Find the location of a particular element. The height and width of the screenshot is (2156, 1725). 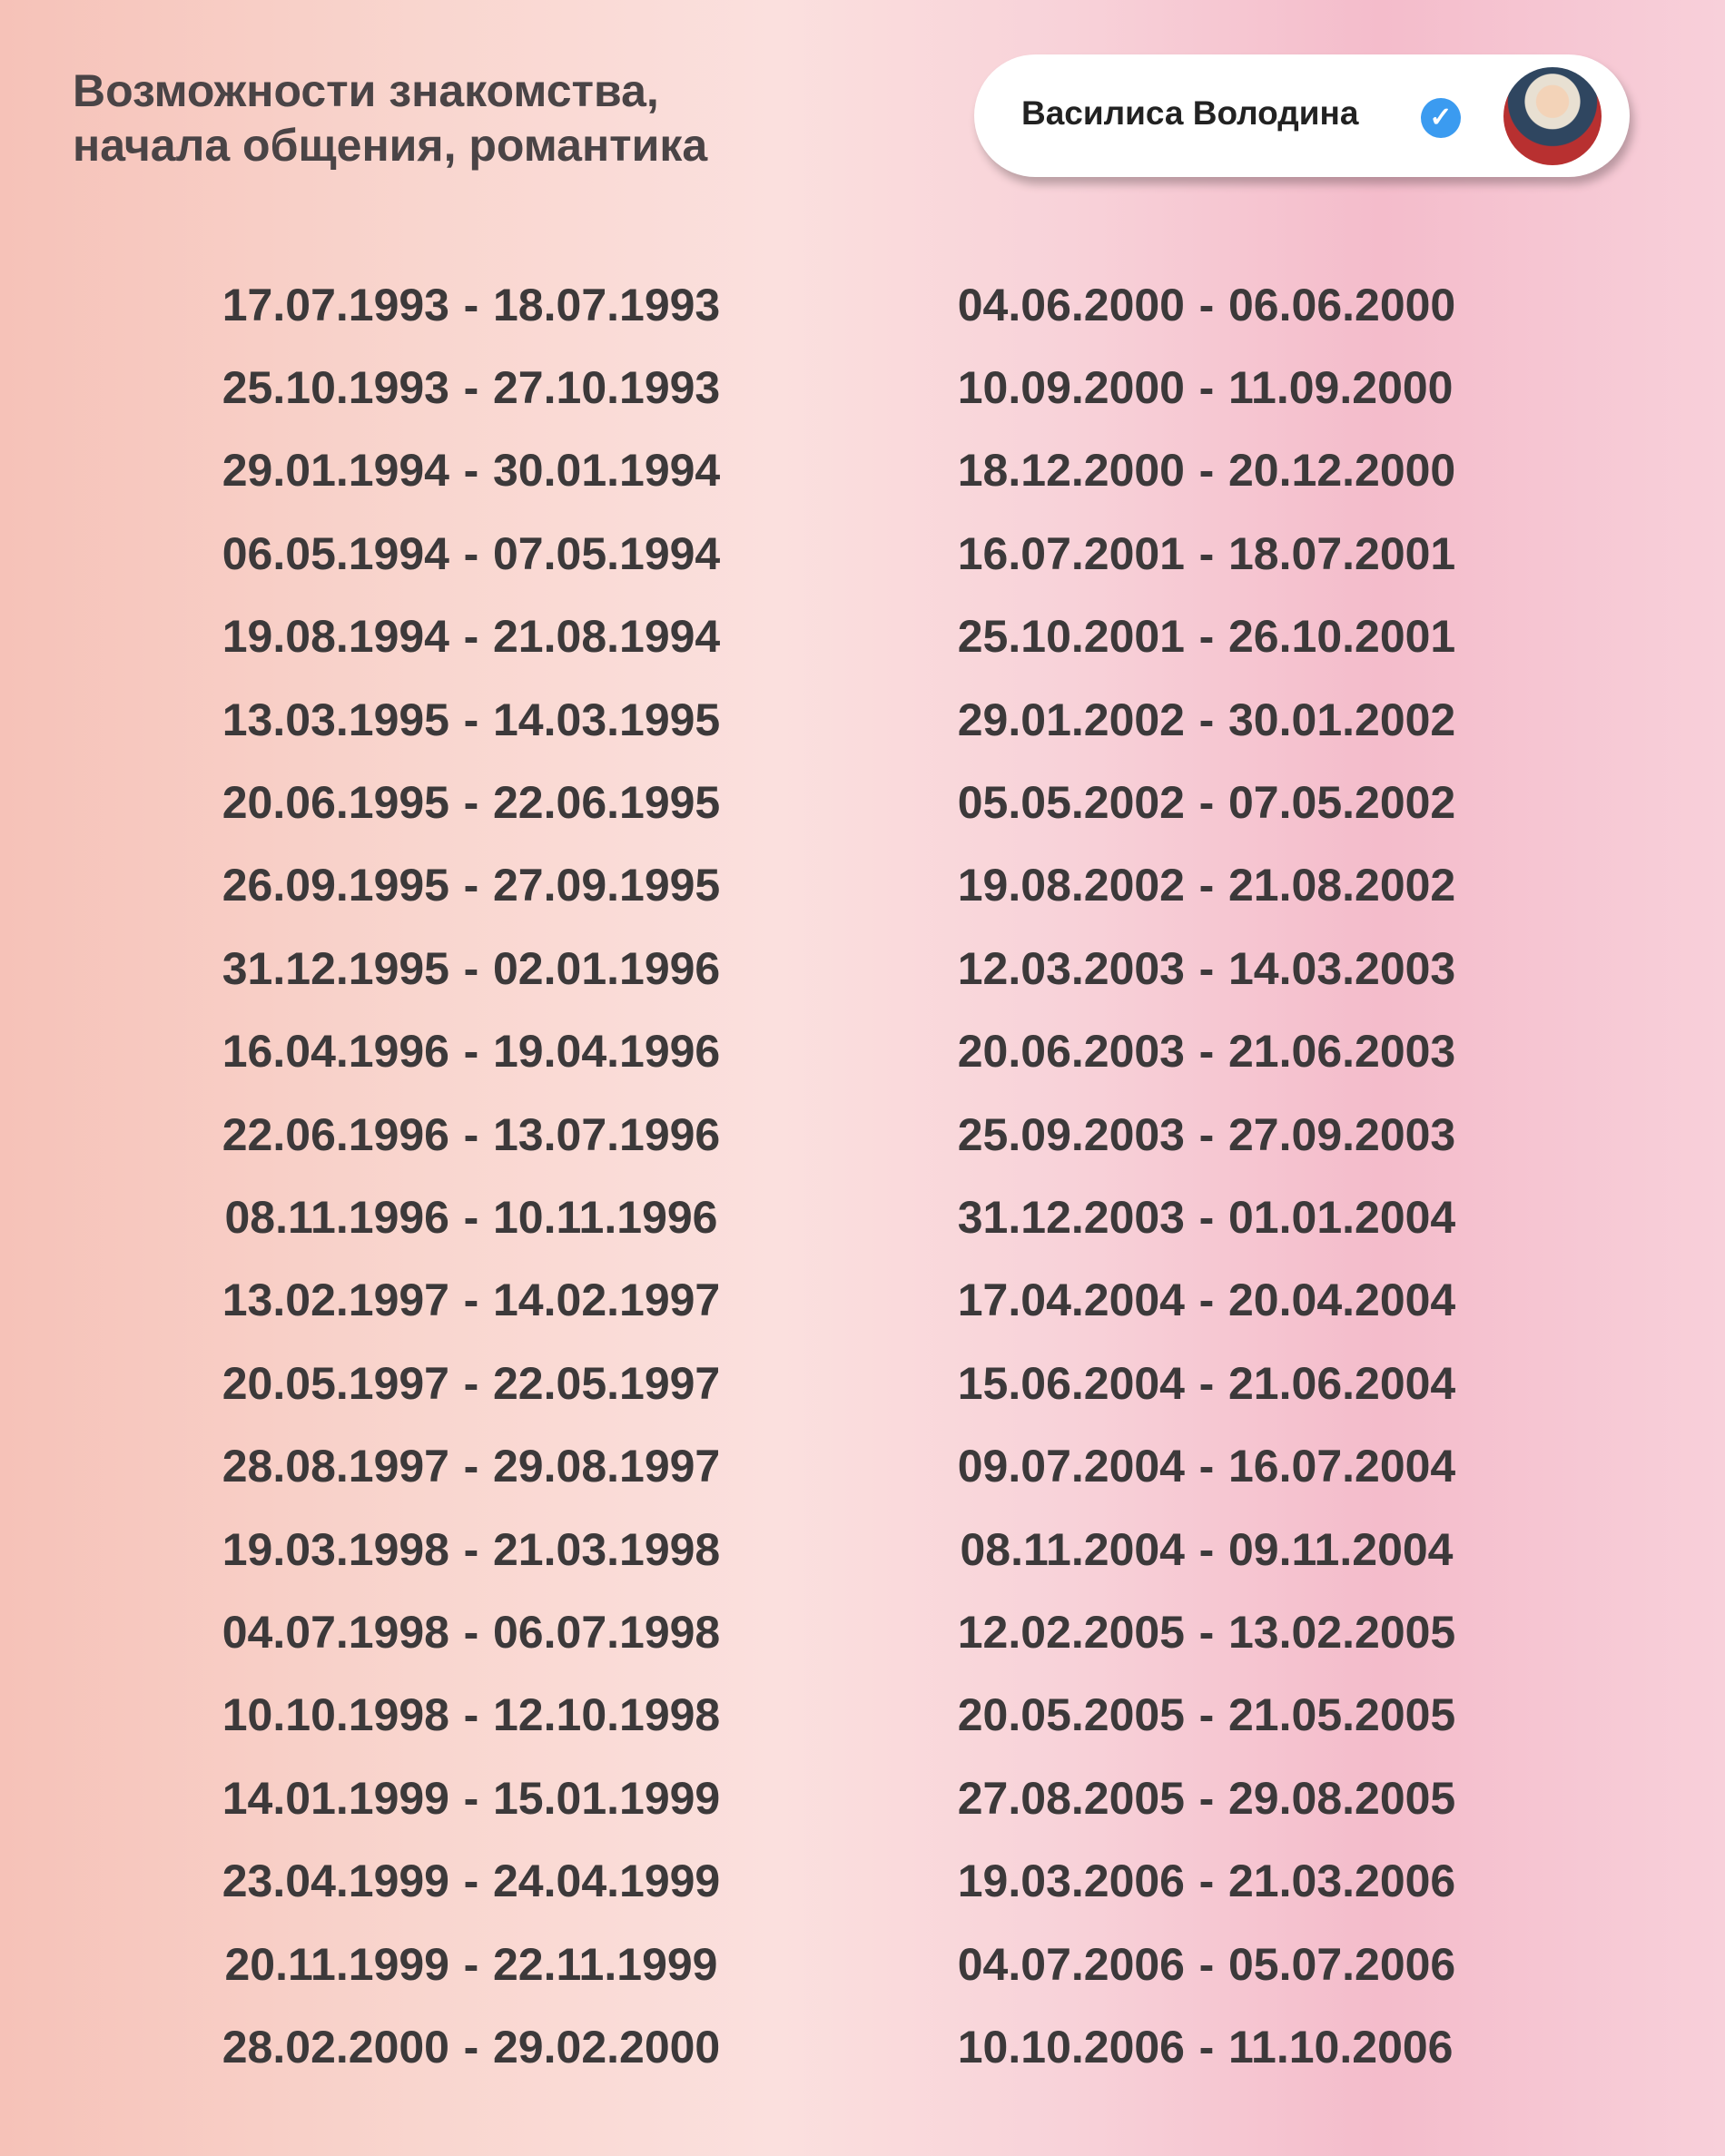

title-line-1: Возможности знакомства, is located at coordinates (366, 90).